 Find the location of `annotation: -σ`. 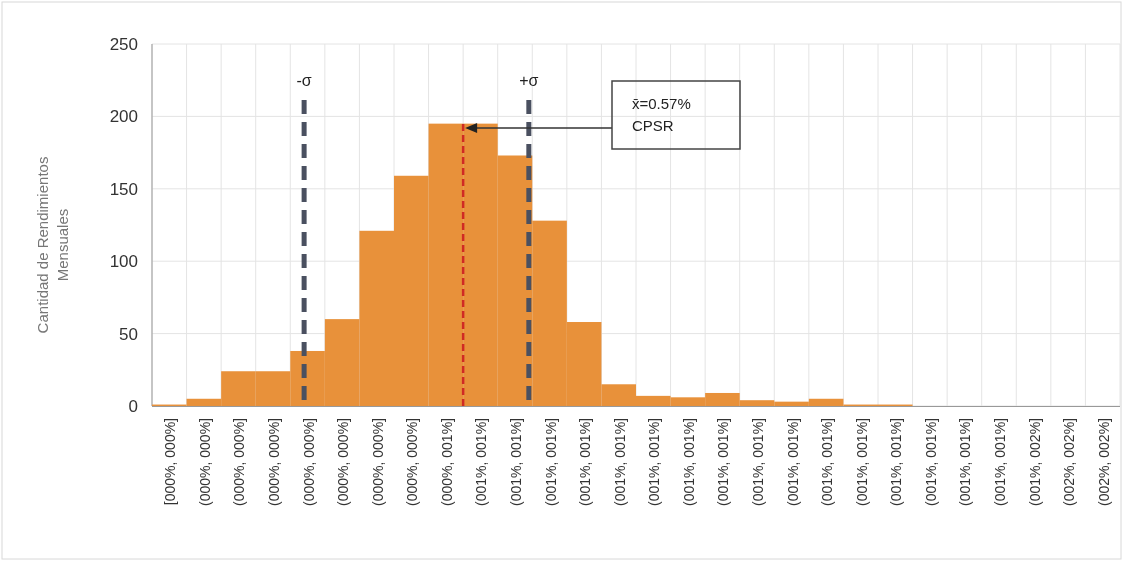

annotation: -σ is located at coordinates (304, 80).